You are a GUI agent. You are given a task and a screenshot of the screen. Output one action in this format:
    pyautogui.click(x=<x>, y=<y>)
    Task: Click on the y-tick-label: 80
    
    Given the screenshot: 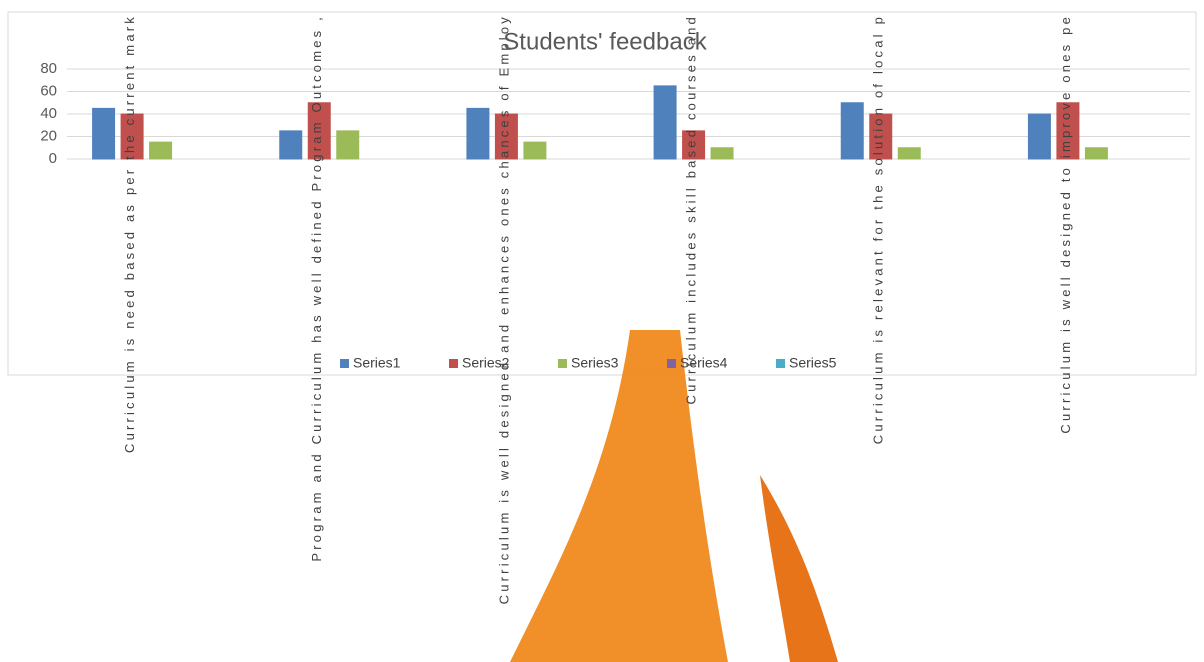 What is the action you would take?
    pyautogui.click(x=48, y=68)
    